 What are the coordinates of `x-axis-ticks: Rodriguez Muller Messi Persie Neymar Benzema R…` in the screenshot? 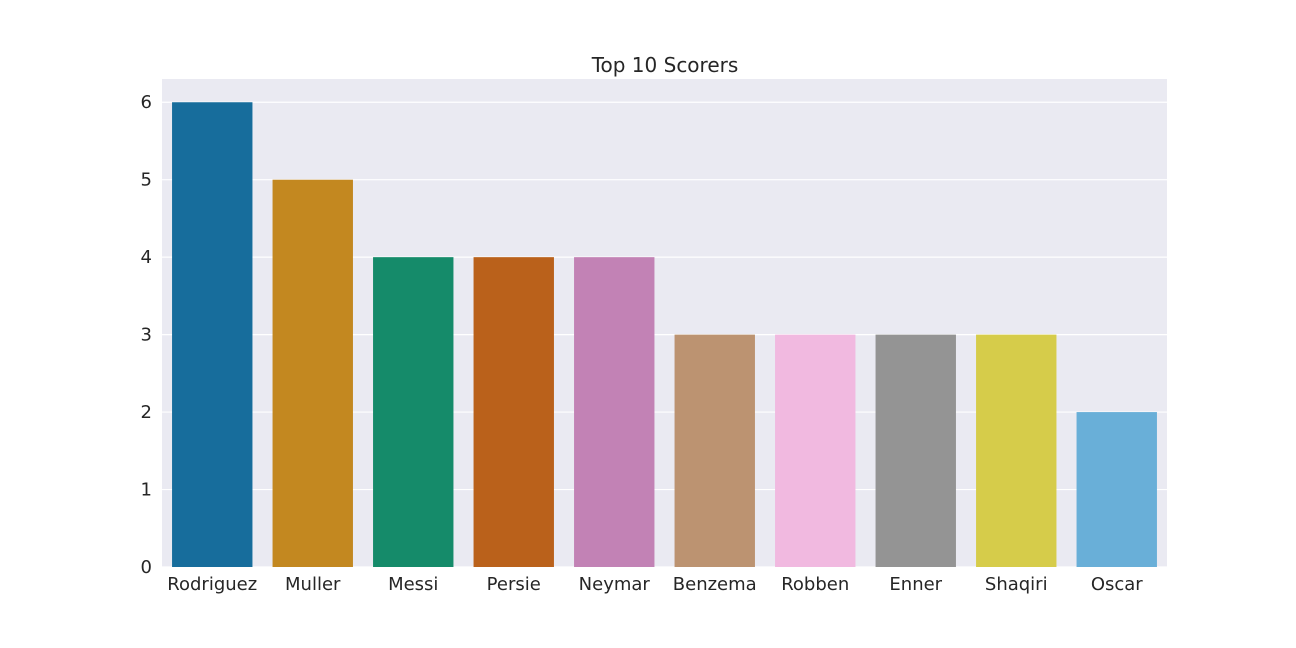 It's located at (655, 584).